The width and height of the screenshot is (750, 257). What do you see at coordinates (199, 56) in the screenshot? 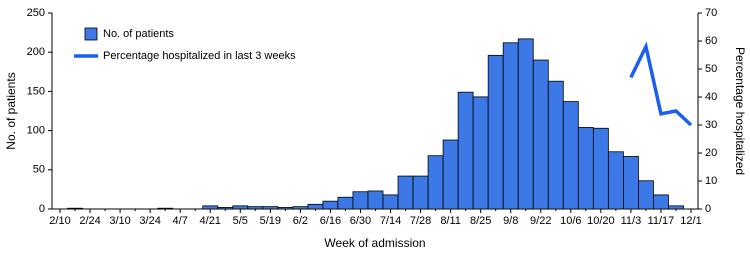
I see `legend-label: Percentage hospitalized in last 3 weeks` at bounding box center [199, 56].